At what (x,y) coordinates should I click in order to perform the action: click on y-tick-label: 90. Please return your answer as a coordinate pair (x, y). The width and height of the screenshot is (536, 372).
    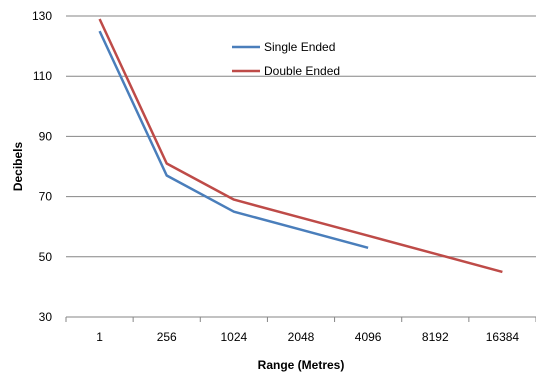
    Looking at the image, I should click on (46, 136).